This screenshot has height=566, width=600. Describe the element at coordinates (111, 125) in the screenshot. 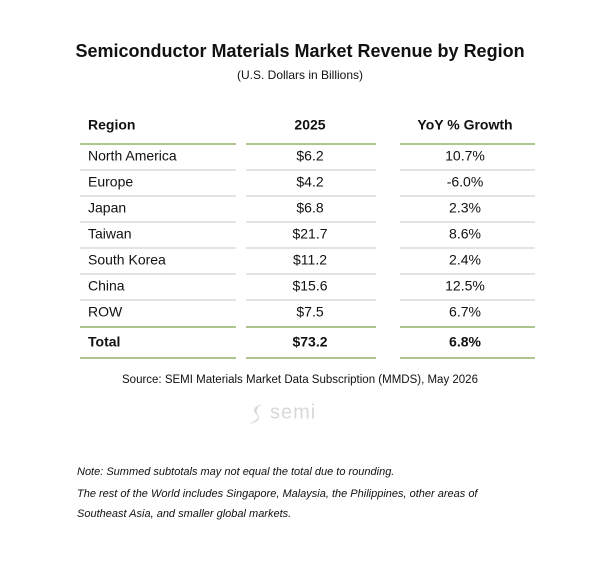

I see `column-header: Region` at that location.